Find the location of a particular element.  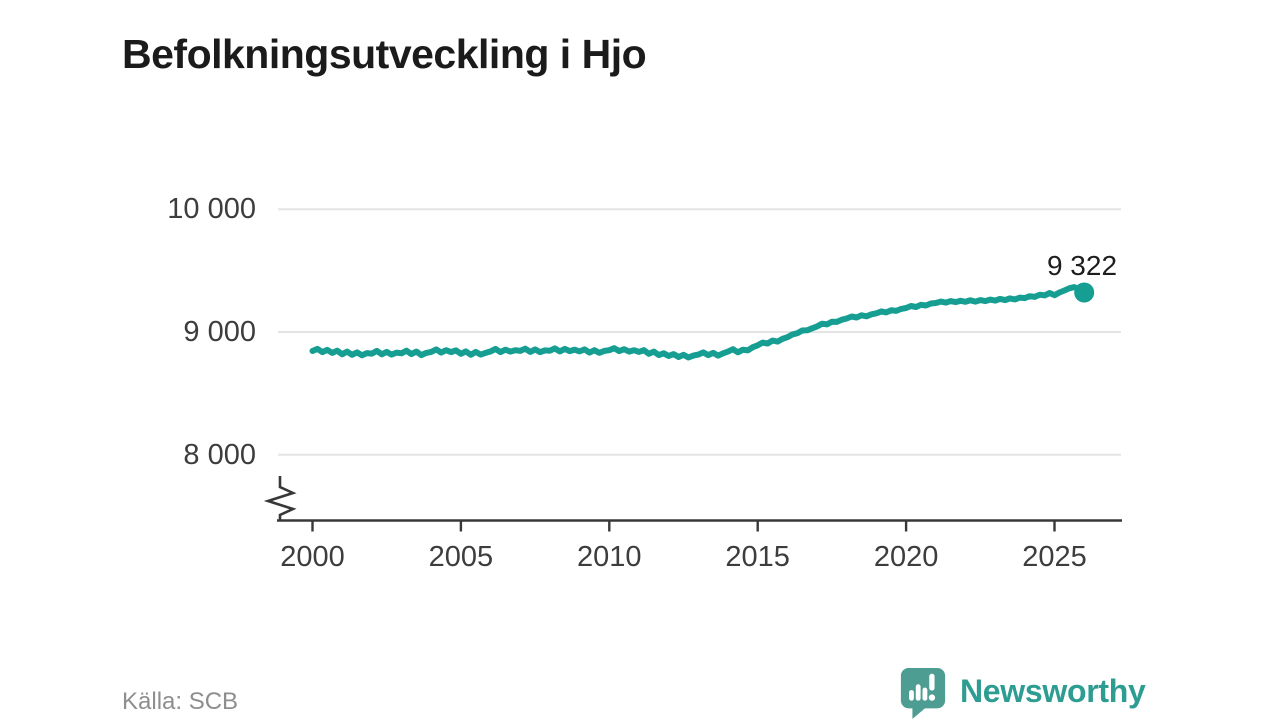

brand-name: Newsworthy is located at coordinates (1053, 691).